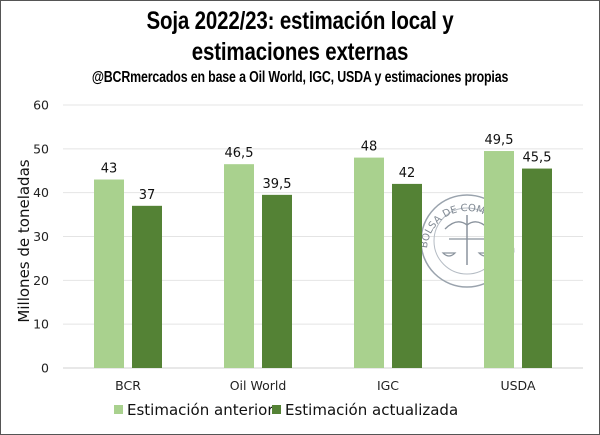  Describe the element at coordinates (41, 324) in the screenshot. I see `y-tick-label: 10` at that location.